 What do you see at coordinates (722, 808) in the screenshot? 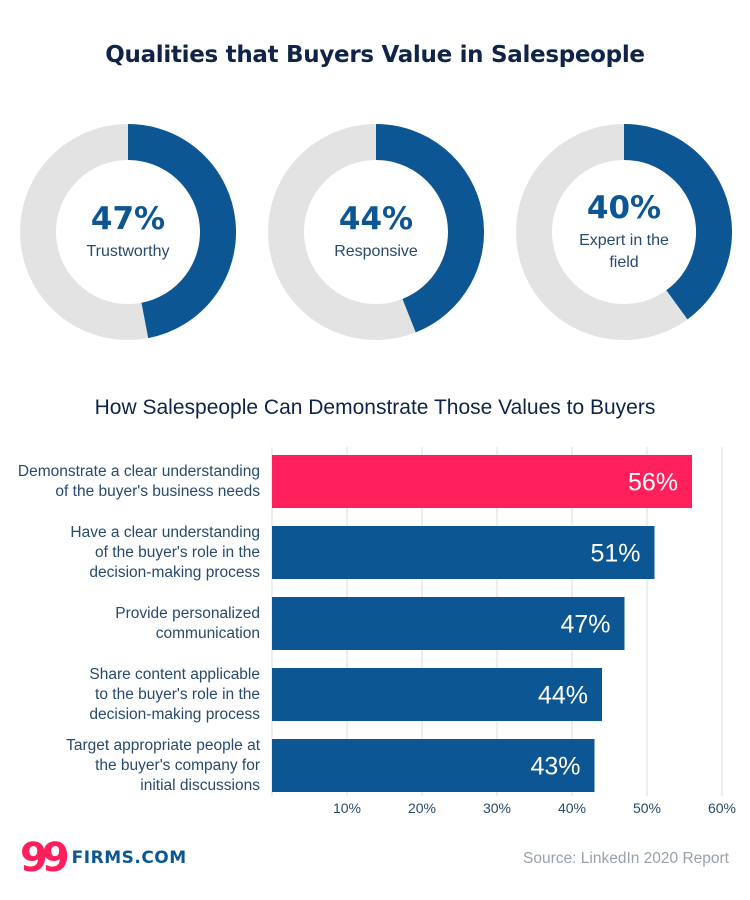
I see `x-tick-label: 60%` at bounding box center [722, 808].